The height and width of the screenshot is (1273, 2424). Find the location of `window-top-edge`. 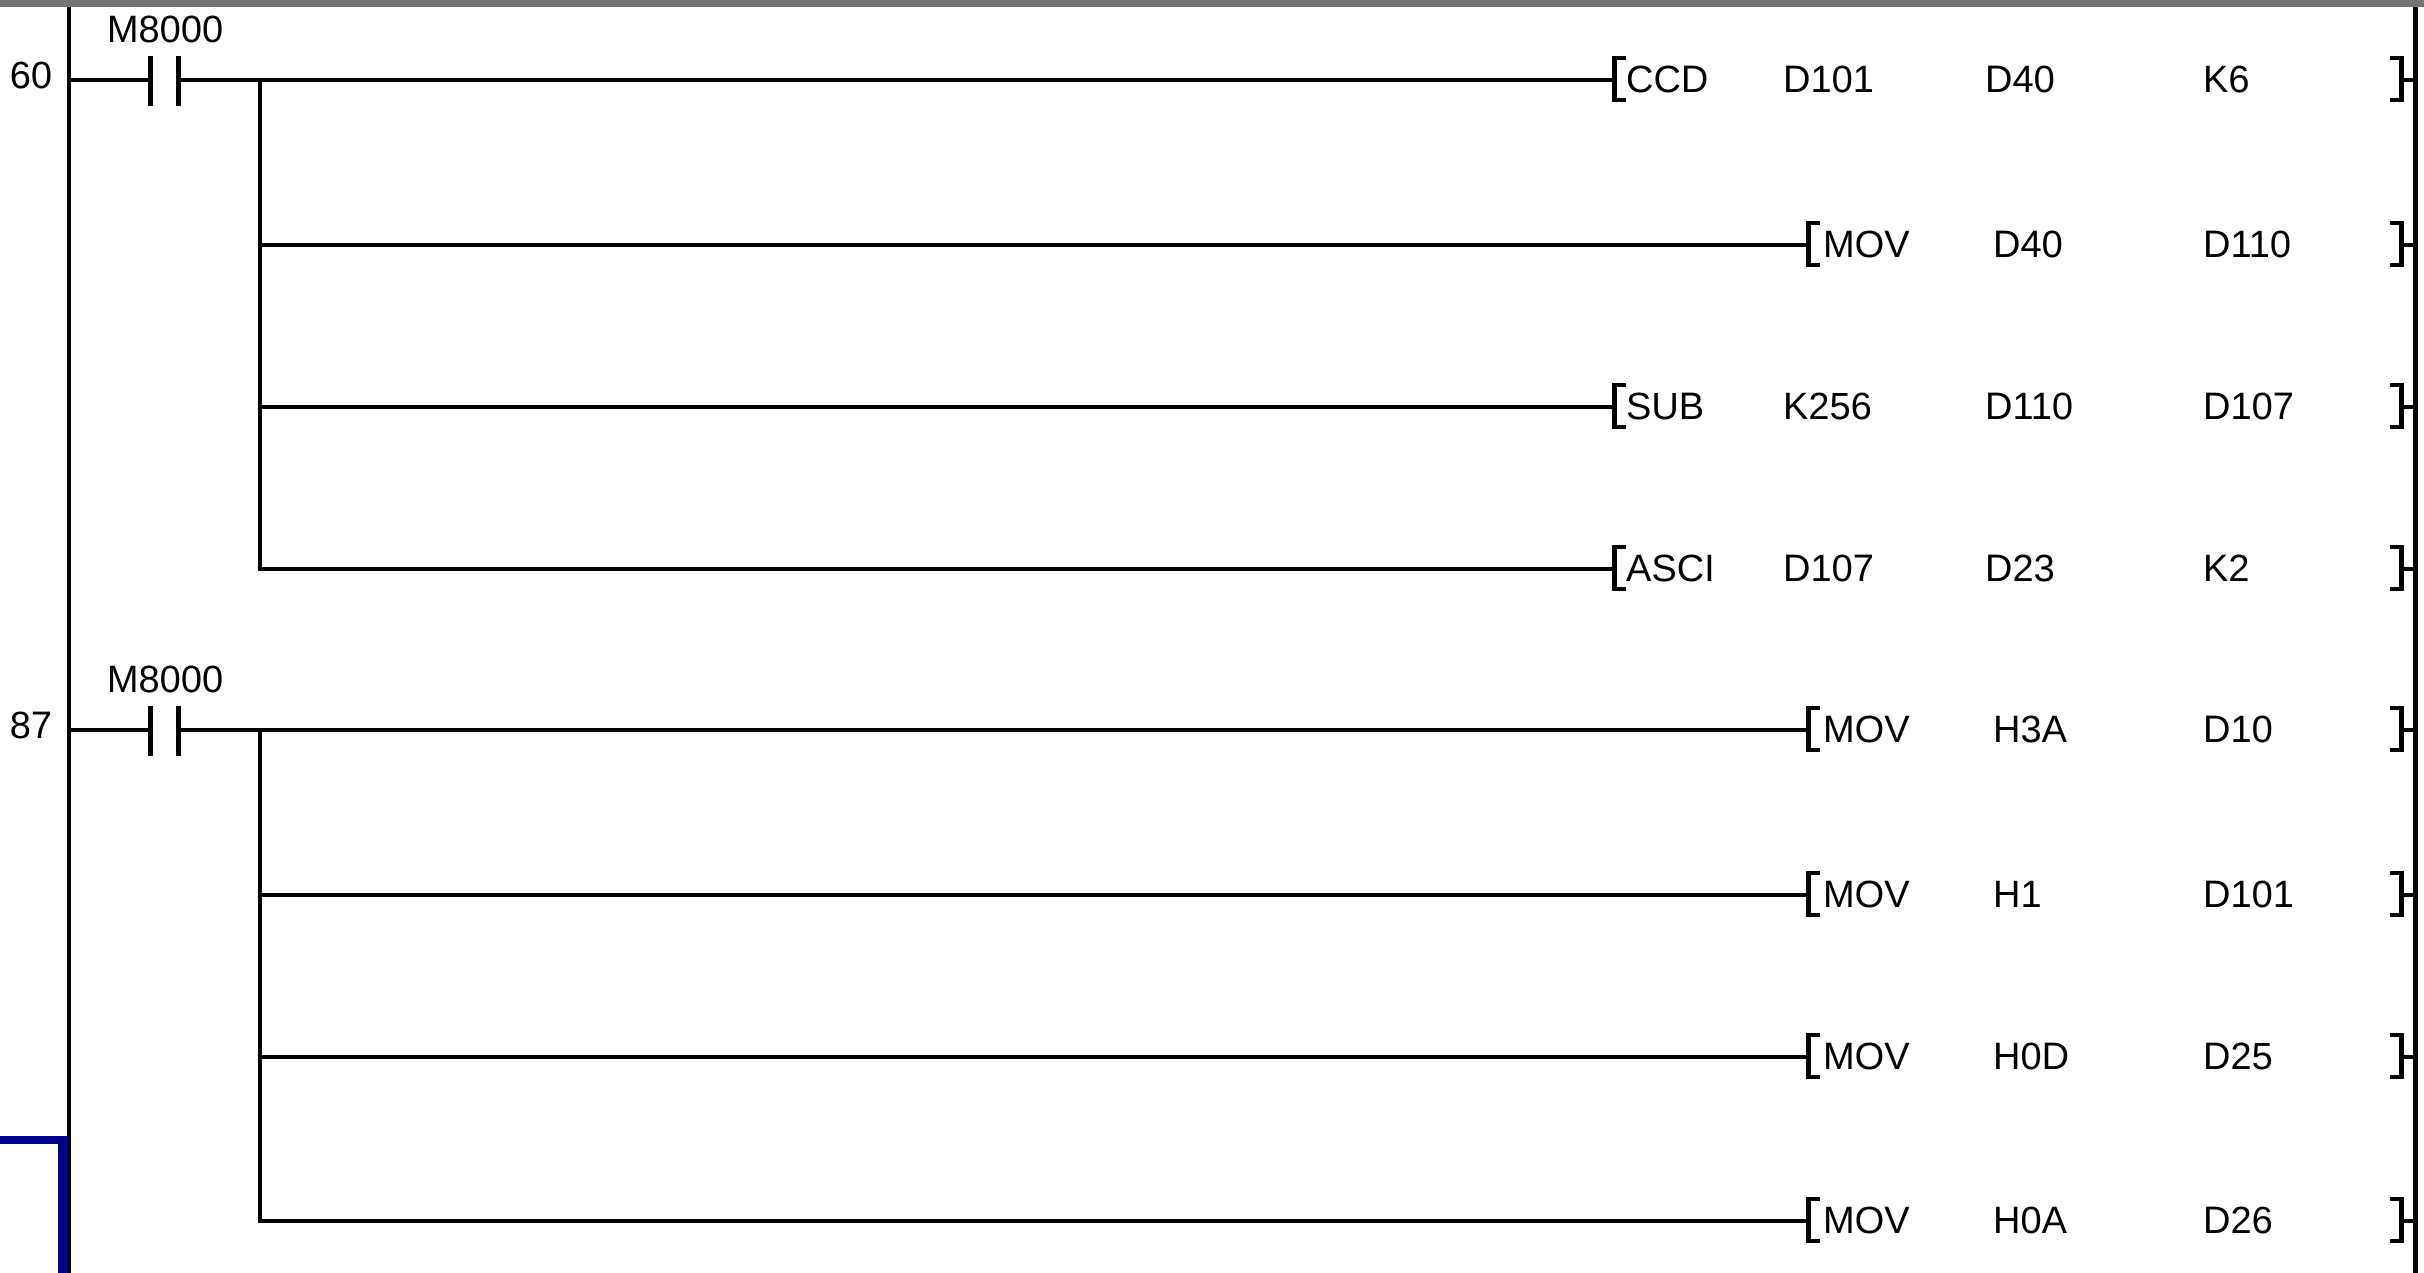

window-top-edge is located at coordinates (1212, 3).